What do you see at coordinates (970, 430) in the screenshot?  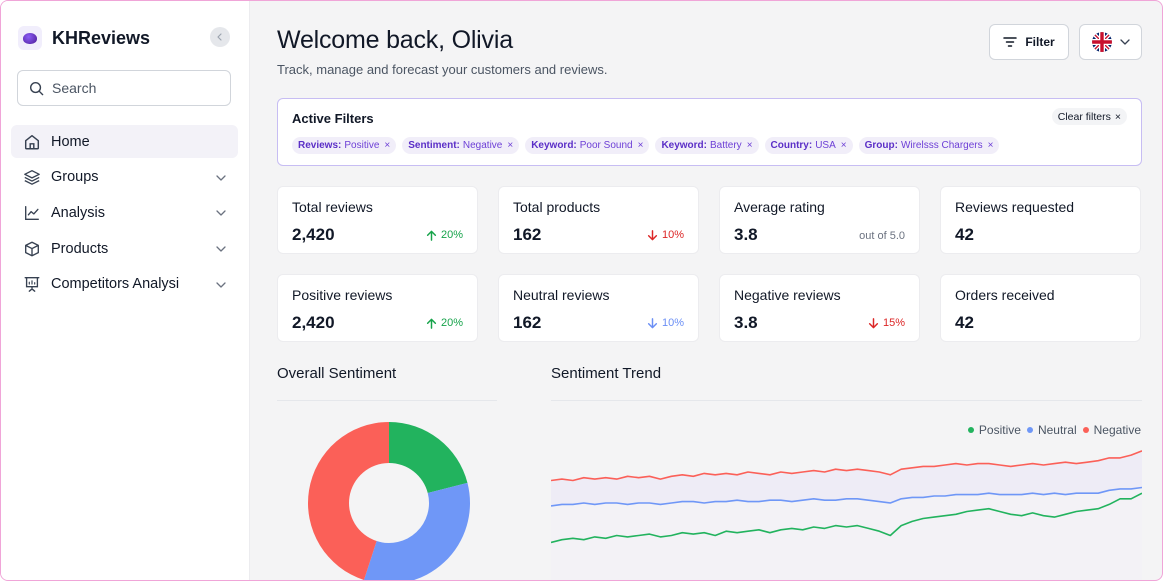 I see `legend-dot` at bounding box center [970, 430].